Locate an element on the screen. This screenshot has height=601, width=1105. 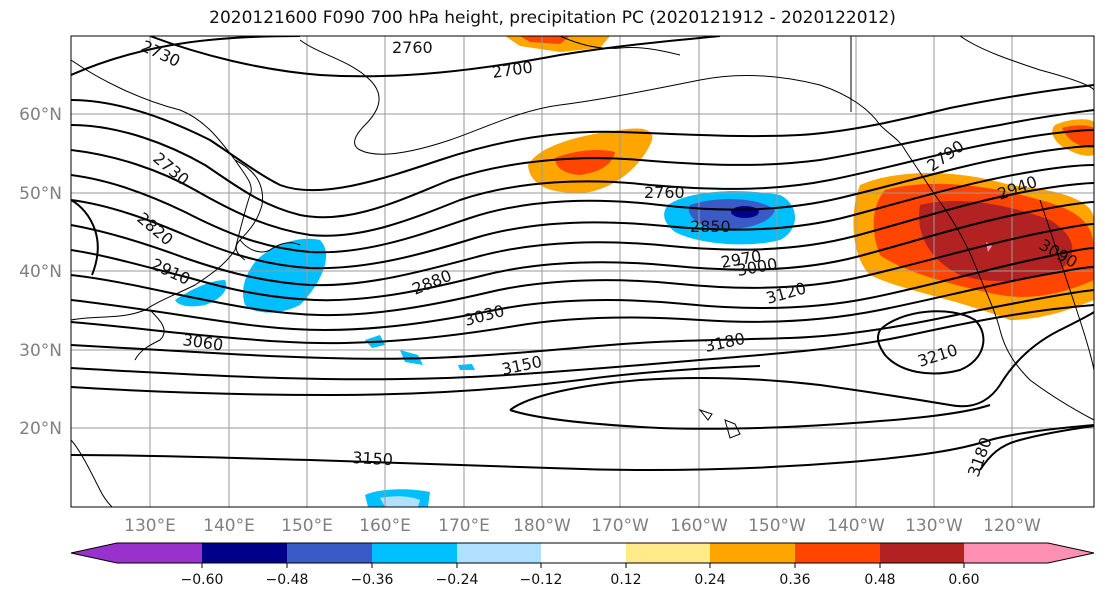
lon-label: 150°E is located at coordinates (307, 526).